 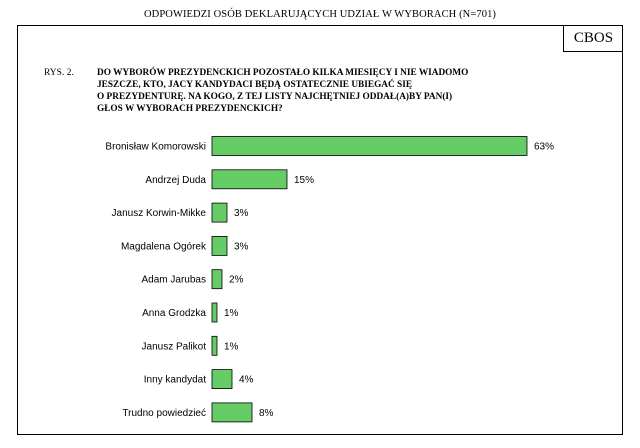 What do you see at coordinates (155, 147) in the screenshot?
I see `category-label: Bronisław Komorowski` at bounding box center [155, 147].